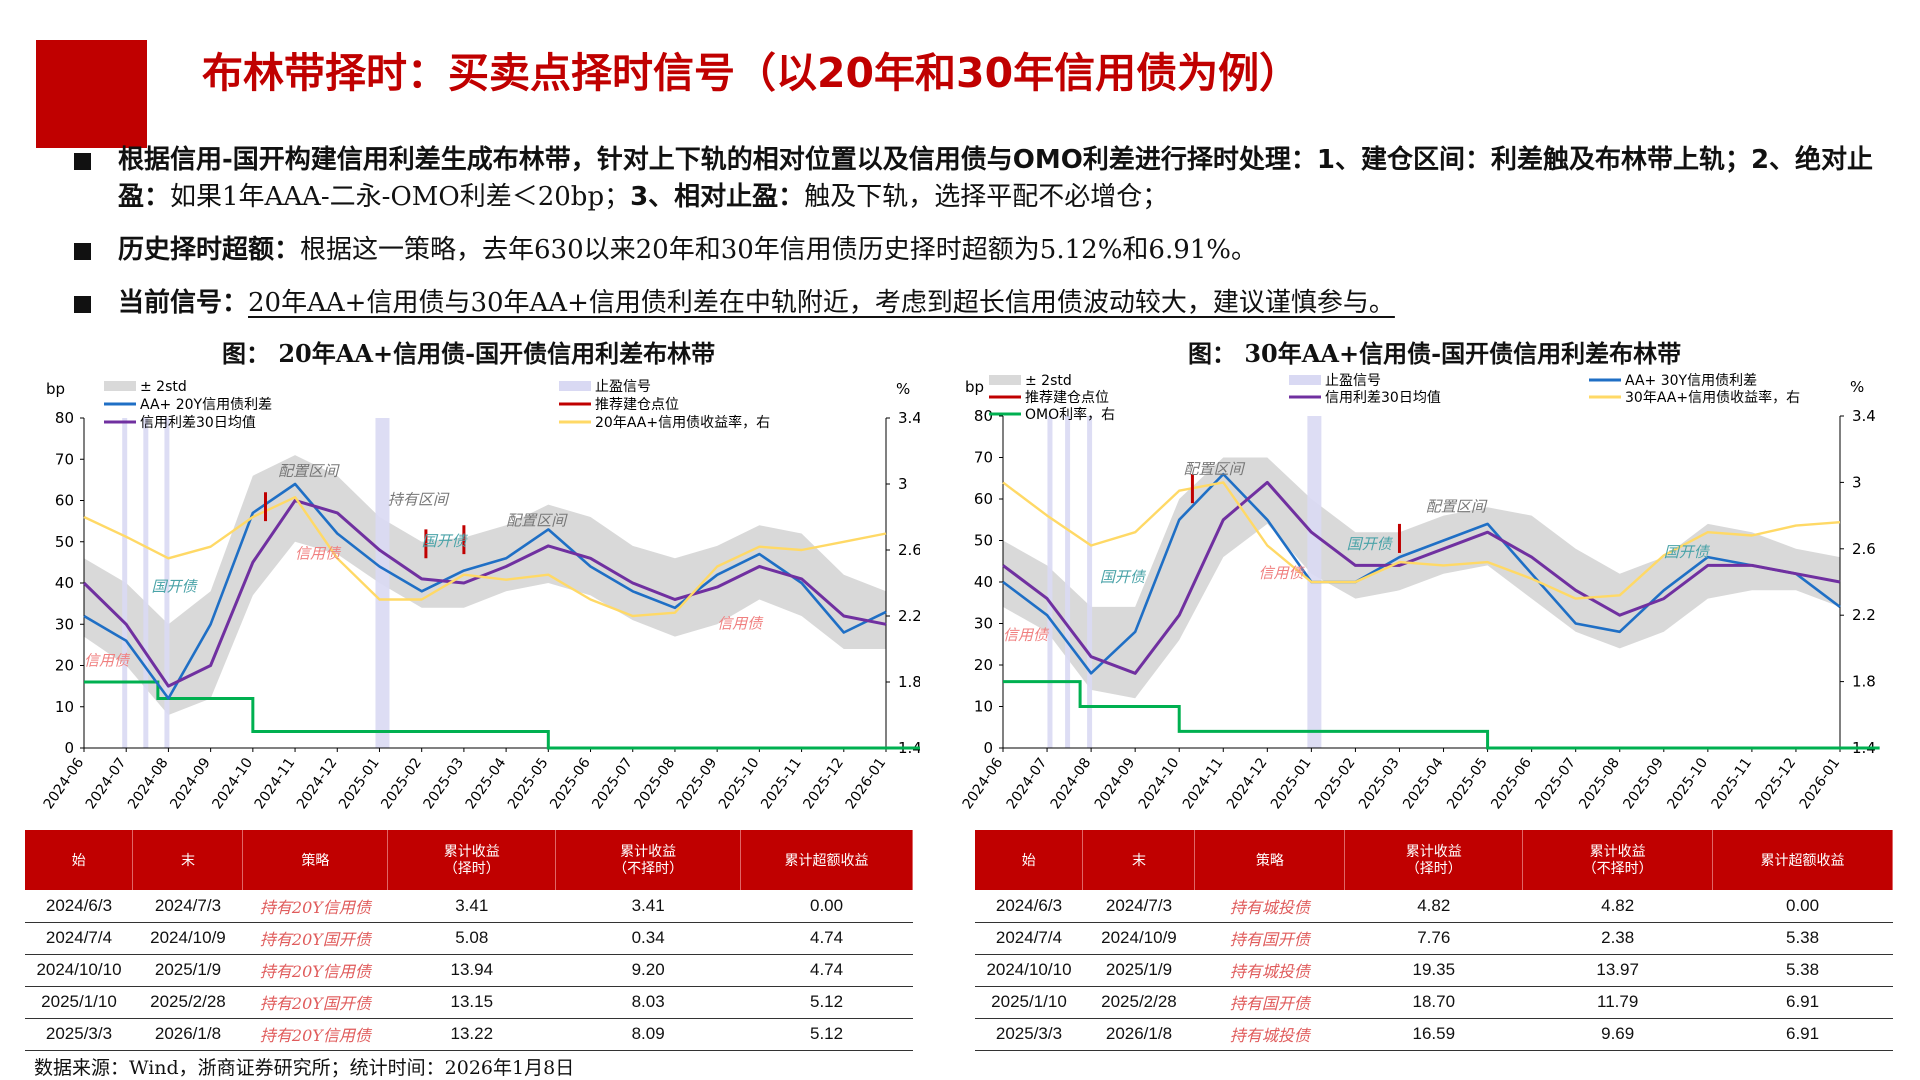 The width and height of the screenshot is (1920, 1080). What do you see at coordinates (826, 1002) in the screenshot?
I see `cell-excess-return: 5.12` at bounding box center [826, 1002].